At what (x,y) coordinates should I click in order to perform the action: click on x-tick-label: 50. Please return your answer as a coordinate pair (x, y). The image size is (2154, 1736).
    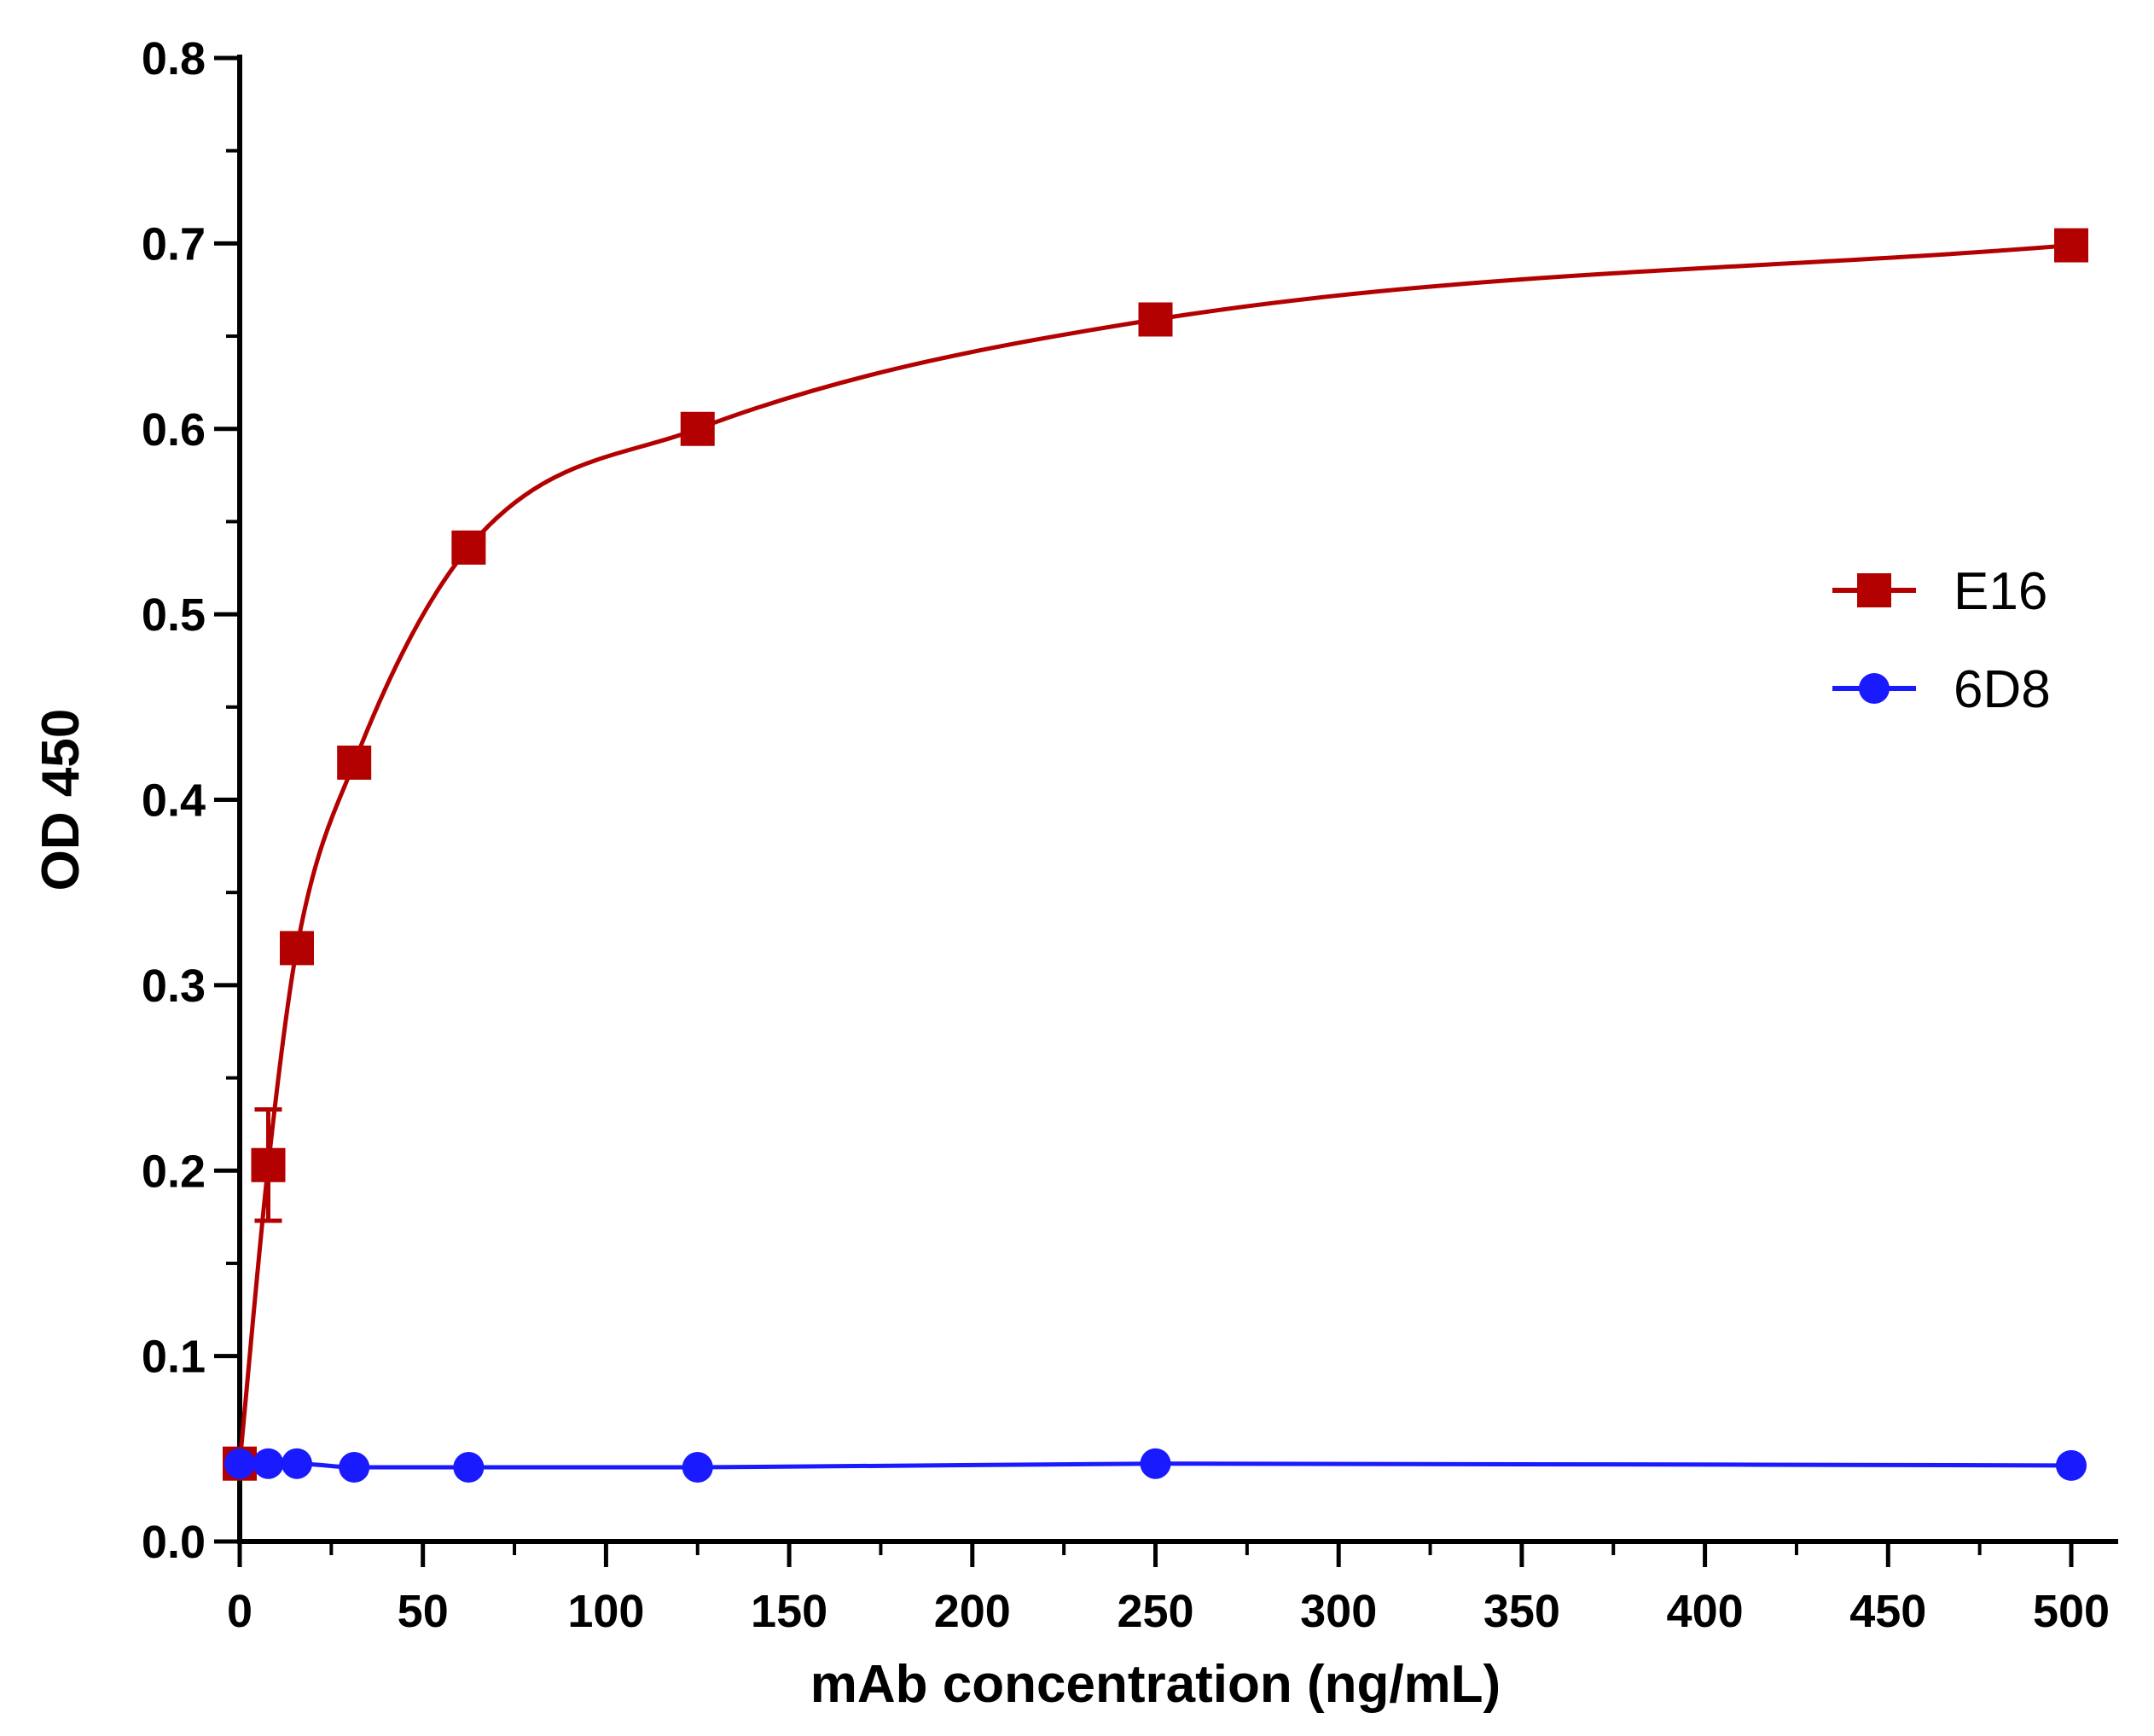
    Looking at the image, I should click on (423, 1611).